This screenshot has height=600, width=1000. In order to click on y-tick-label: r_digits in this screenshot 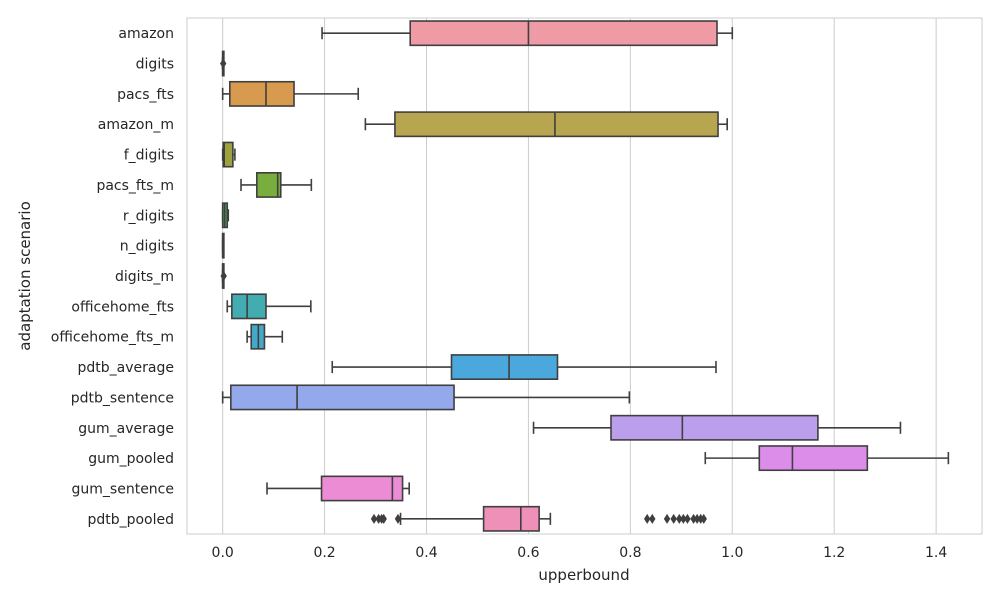, I will do `click(148, 216)`.